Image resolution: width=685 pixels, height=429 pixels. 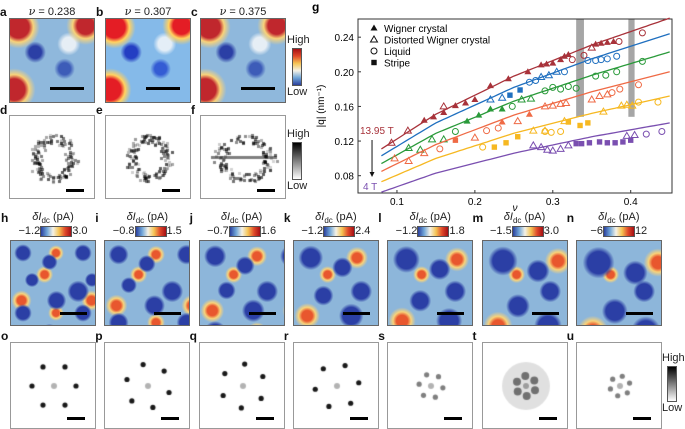 What do you see at coordinates (570, 218) in the screenshot?
I see `panel-label: n` at bounding box center [570, 218].